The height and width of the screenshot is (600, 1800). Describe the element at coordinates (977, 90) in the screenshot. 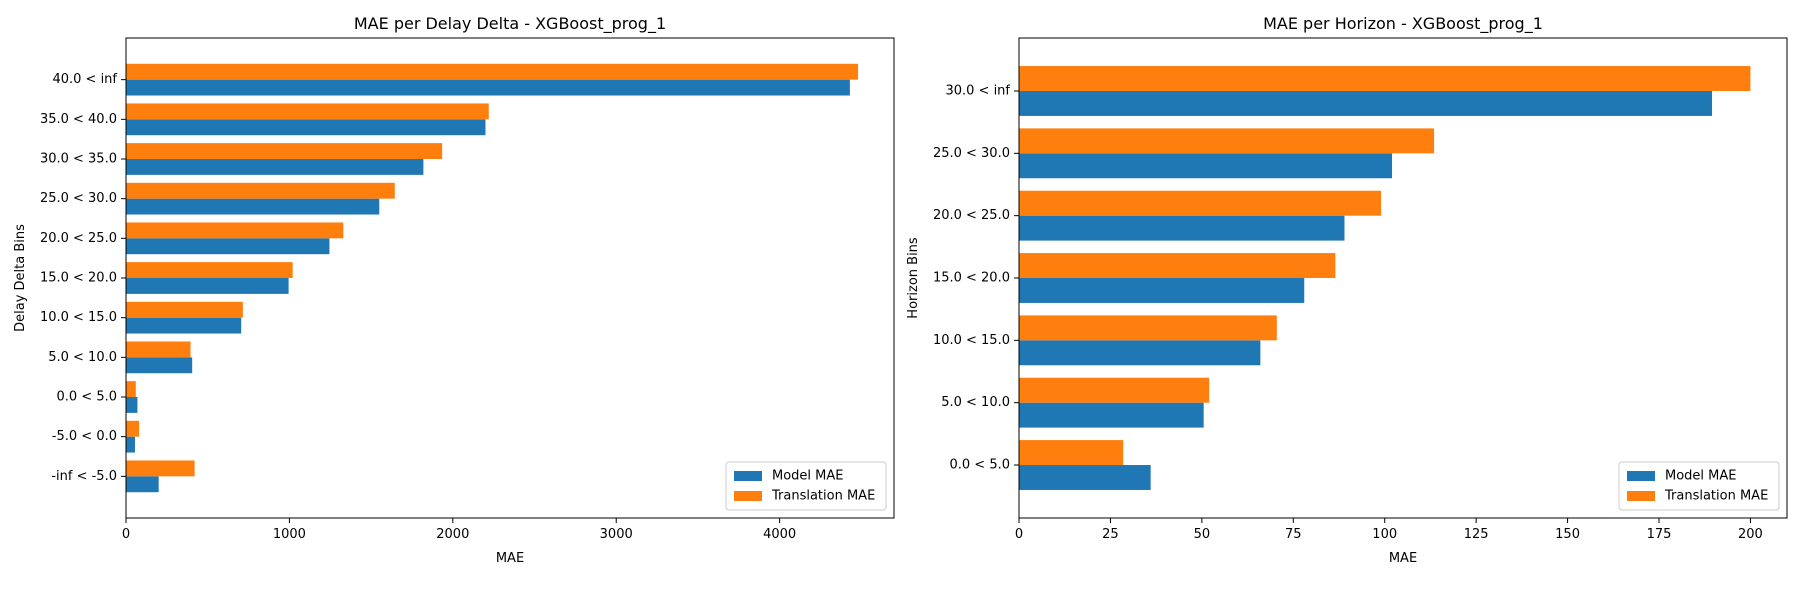

I see `y-tick-label: 30.0 < inf` at that location.